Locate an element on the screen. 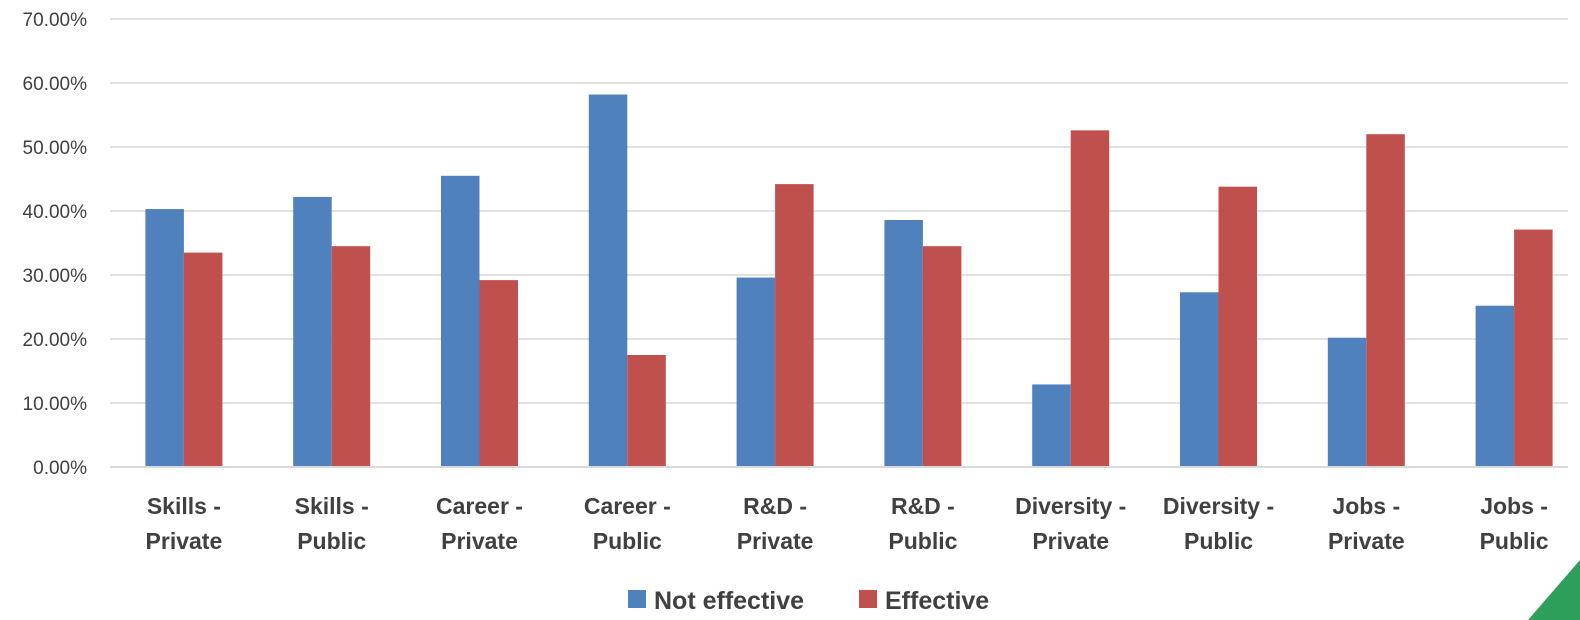  legend-label: Effective is located at coordinates (937, 601).